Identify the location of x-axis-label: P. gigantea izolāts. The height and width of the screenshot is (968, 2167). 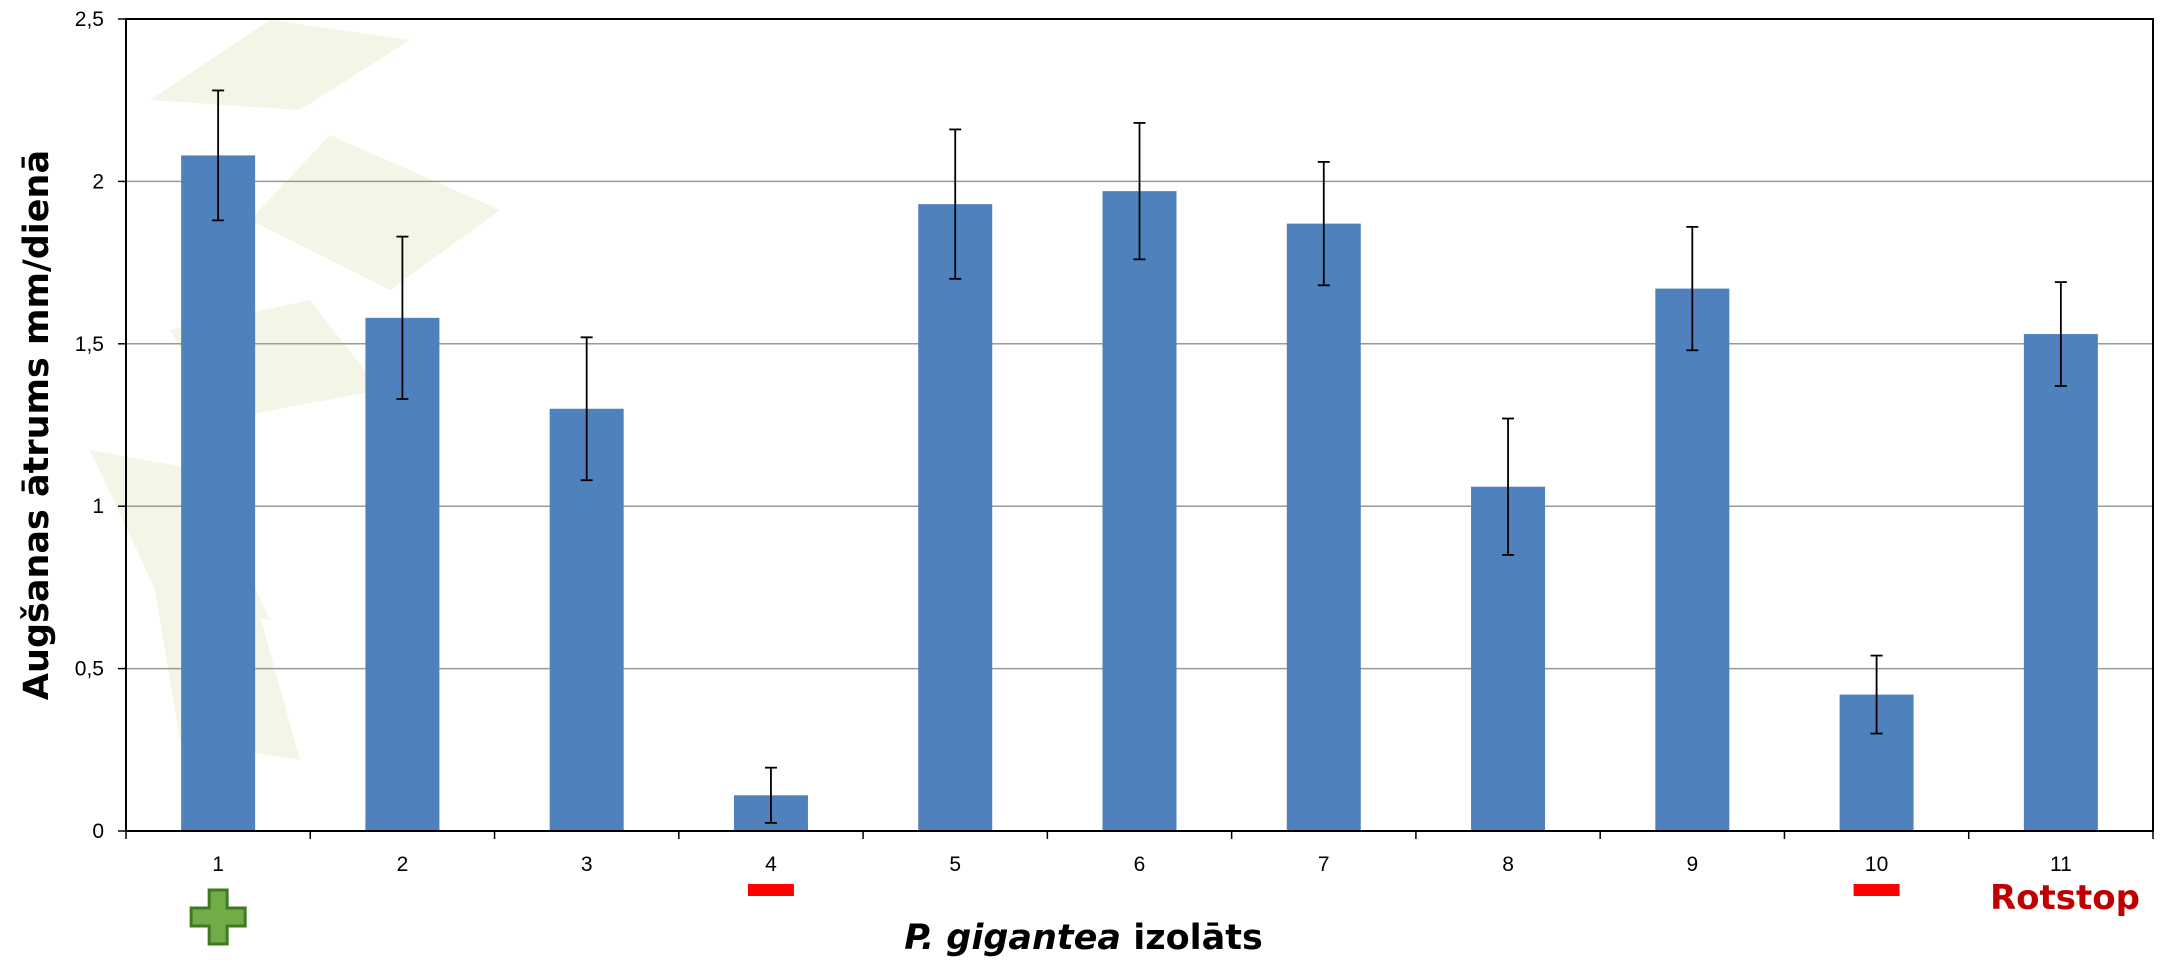
(1083, 938).